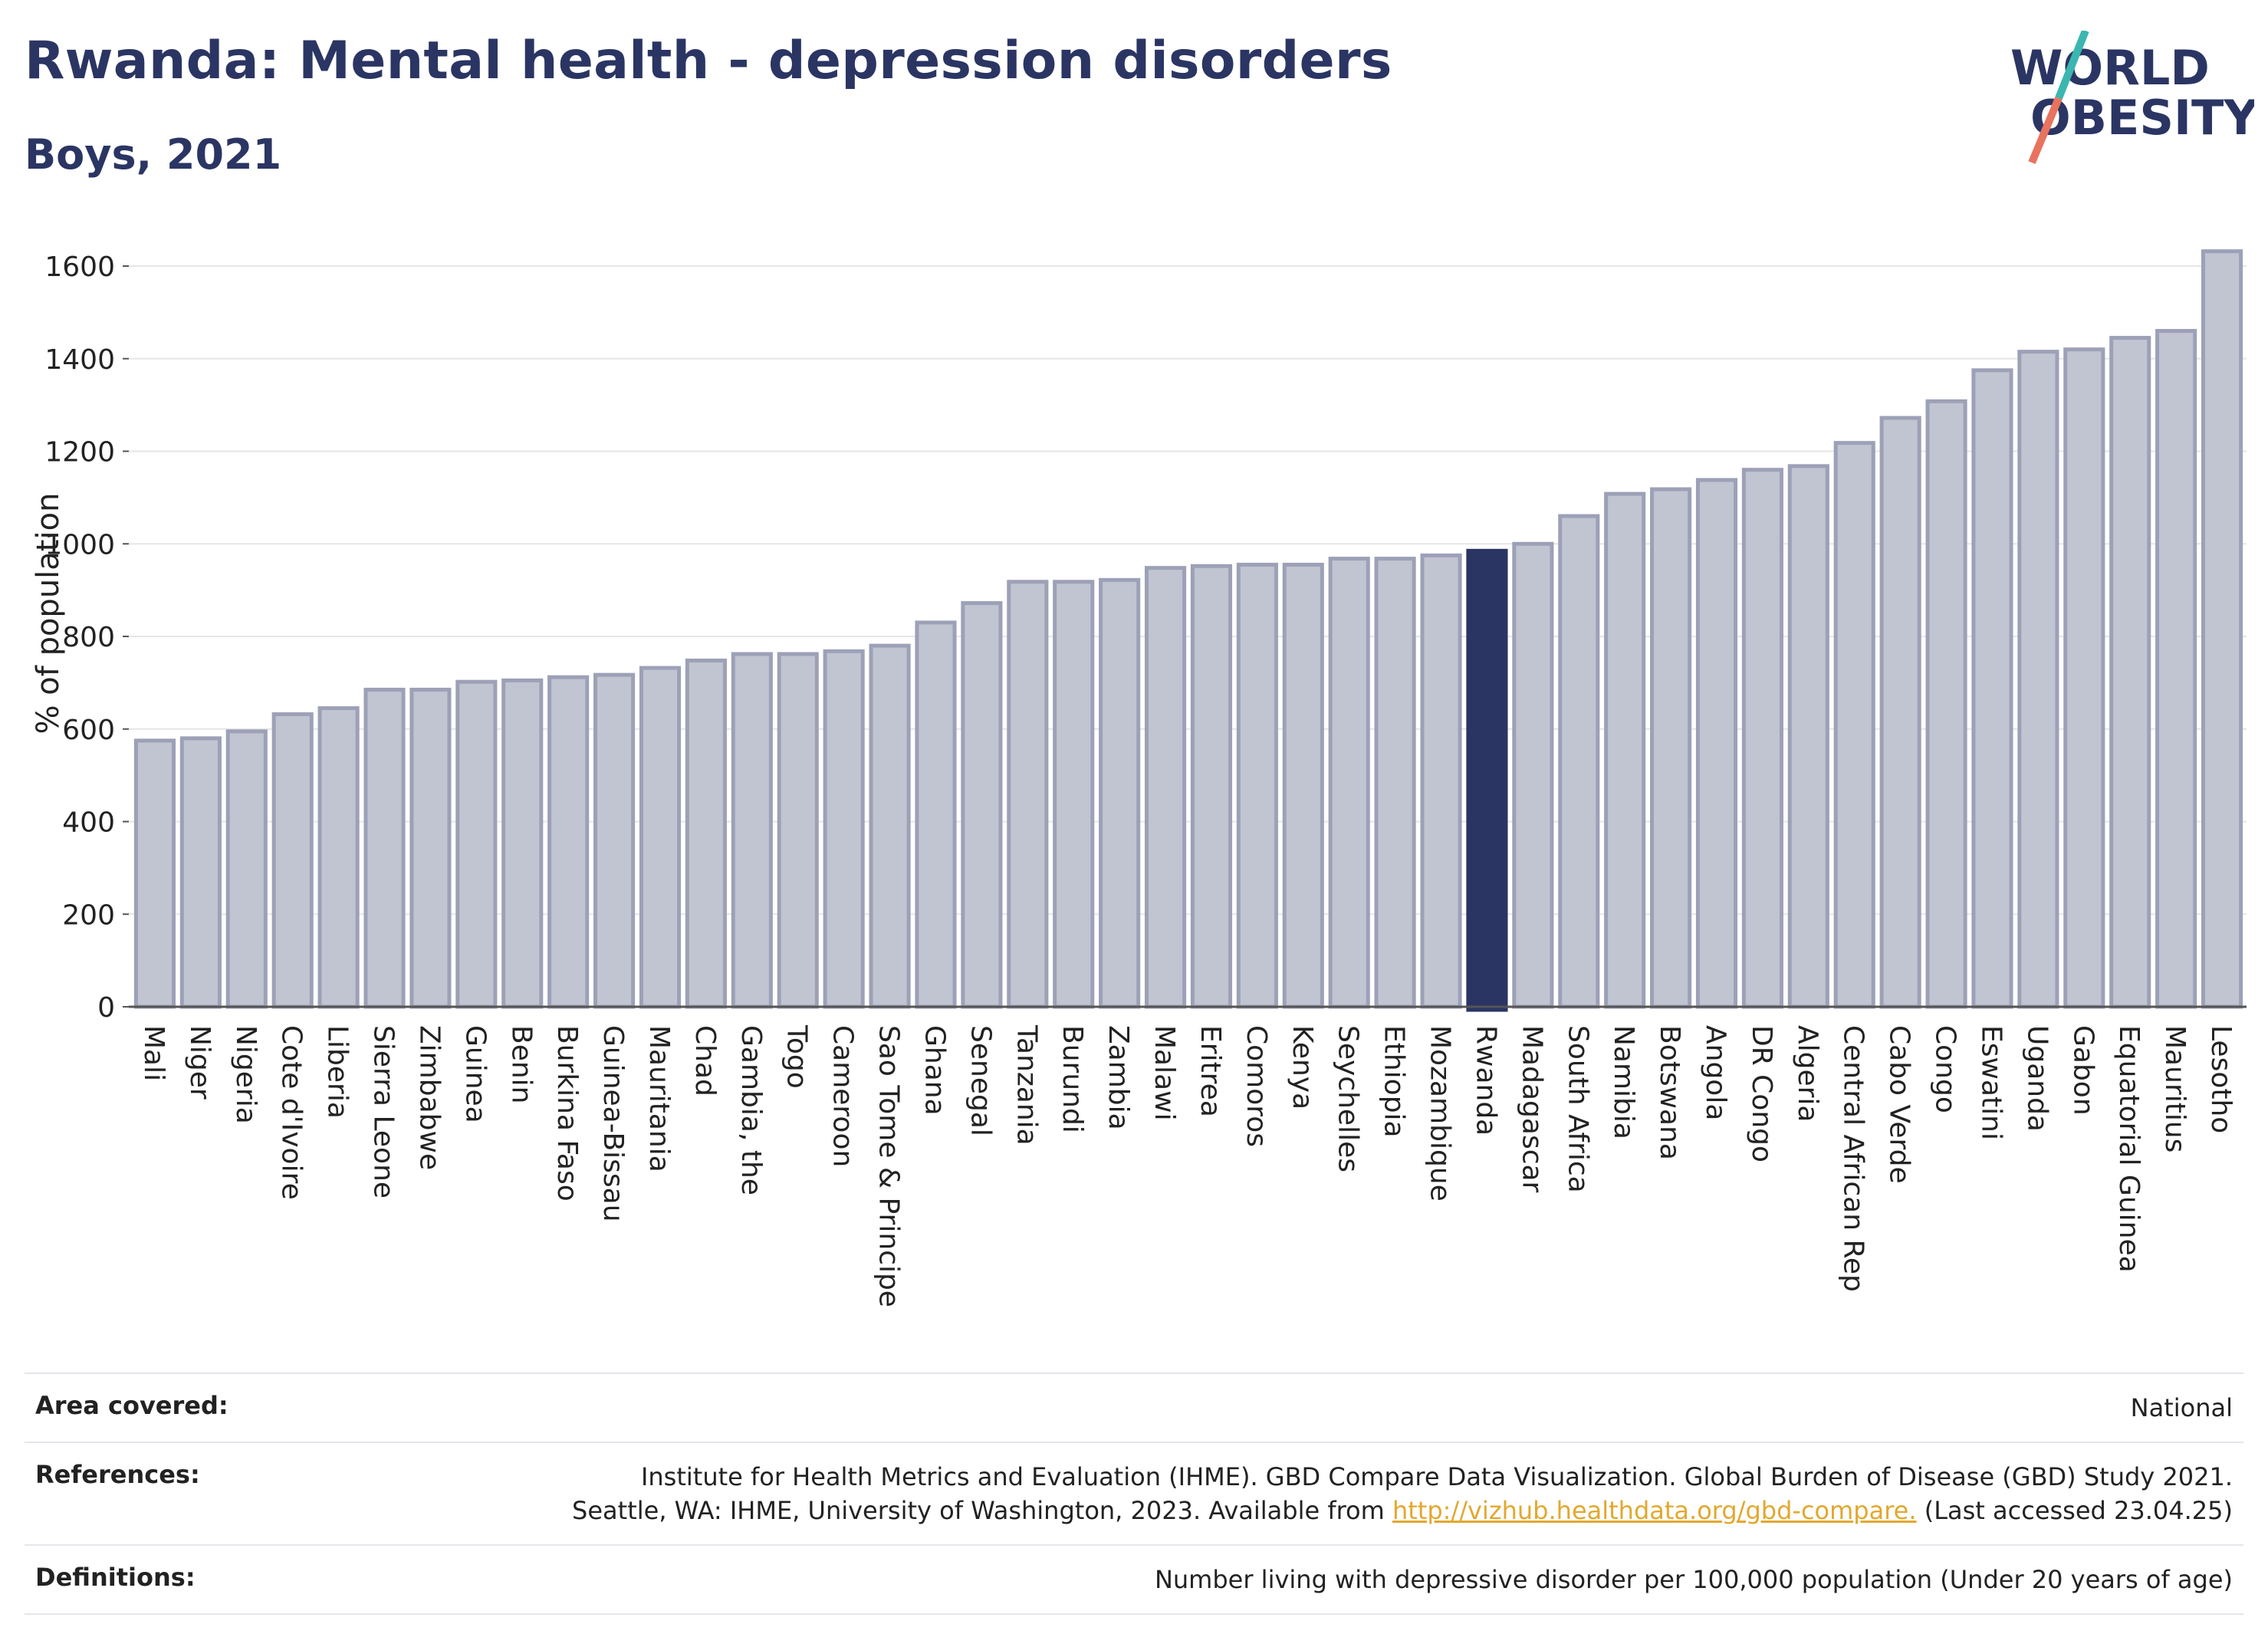 The height and width of the screenshot is (1634, 2268). What do you see at coordinates (106, 1008) in the screenshot?
I see `y-tick-label: 0` at bounding box center [106, 1008].